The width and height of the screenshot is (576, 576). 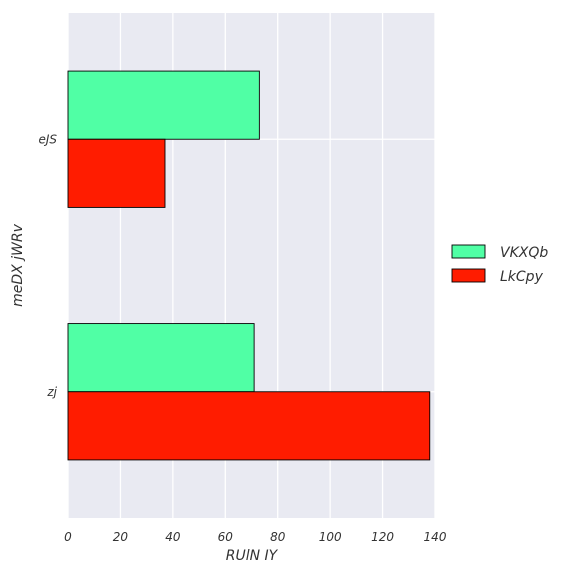 What do you see at coordinates (499, 264) in the screenshot?
I see `legend: VKXQb LkCpy` at bounding box center [499, 264].